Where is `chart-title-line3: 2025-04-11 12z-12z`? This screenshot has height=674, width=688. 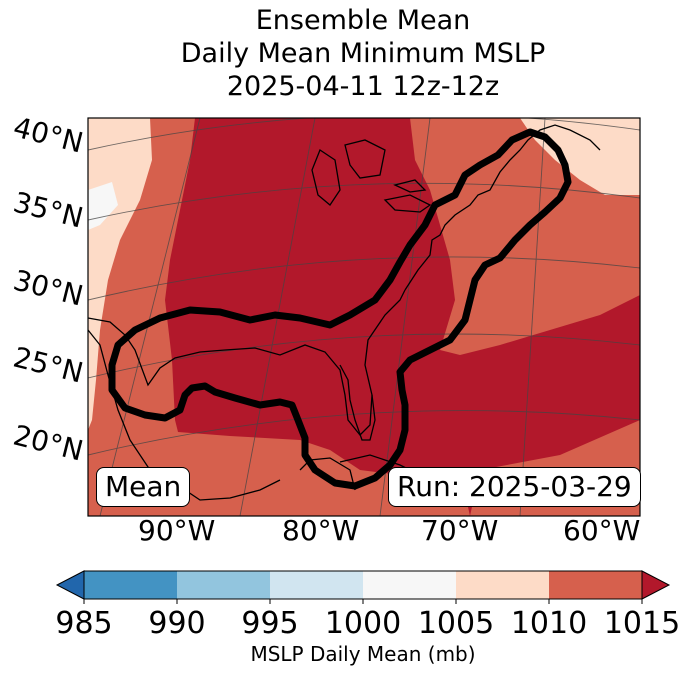
chart-title-line3: 2025-04-11 12z-12z is located at coordinates (363, 86).